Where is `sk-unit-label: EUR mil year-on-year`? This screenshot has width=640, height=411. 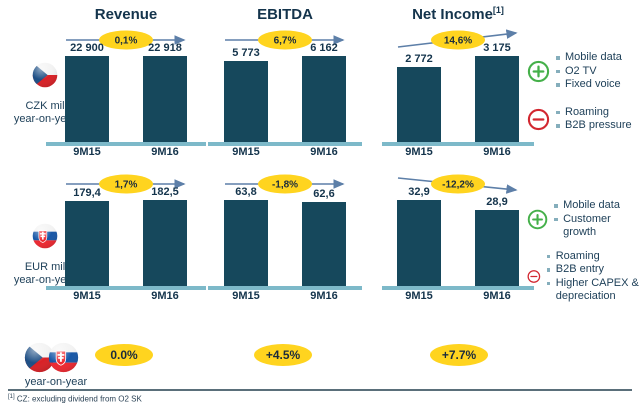
sk-unit-label: EUR mil year-on-year is located at coordinates (45, 273).